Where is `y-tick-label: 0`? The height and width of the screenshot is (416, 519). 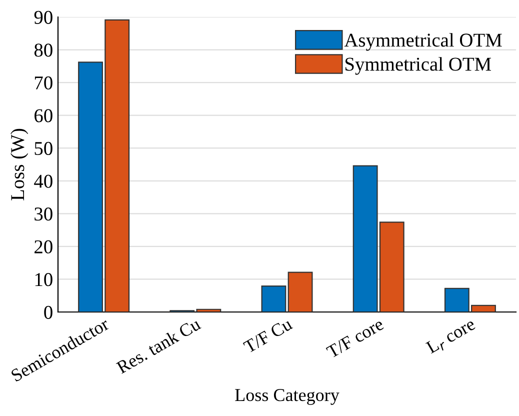
y-tick-label: 0 is located at coordinates (48, 312).